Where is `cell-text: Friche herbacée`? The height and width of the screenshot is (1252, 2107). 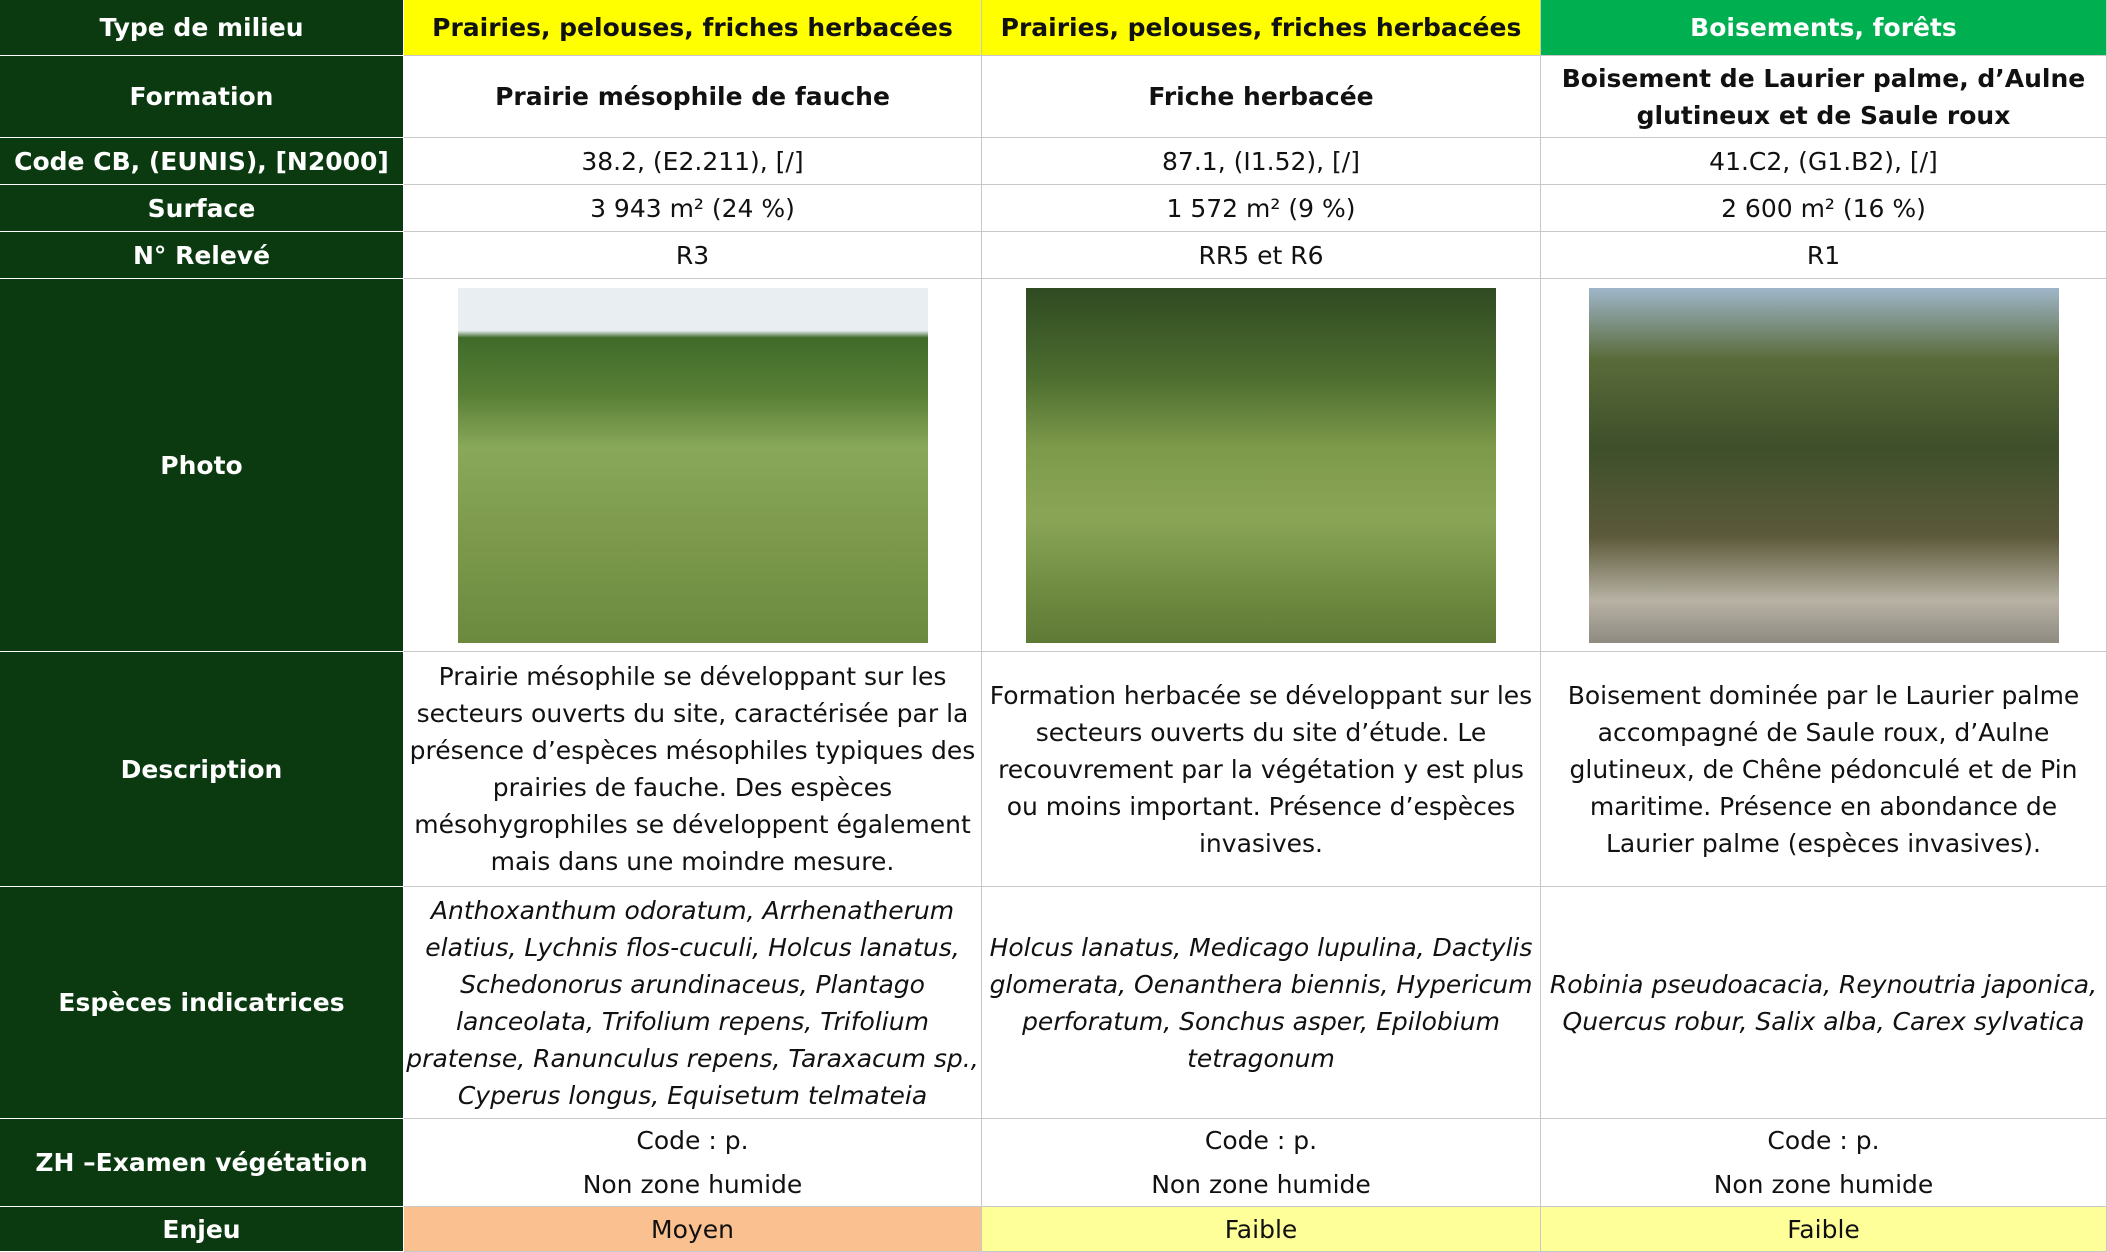 cell-text: Friche herbacée is located at coordinates (1261, 97).